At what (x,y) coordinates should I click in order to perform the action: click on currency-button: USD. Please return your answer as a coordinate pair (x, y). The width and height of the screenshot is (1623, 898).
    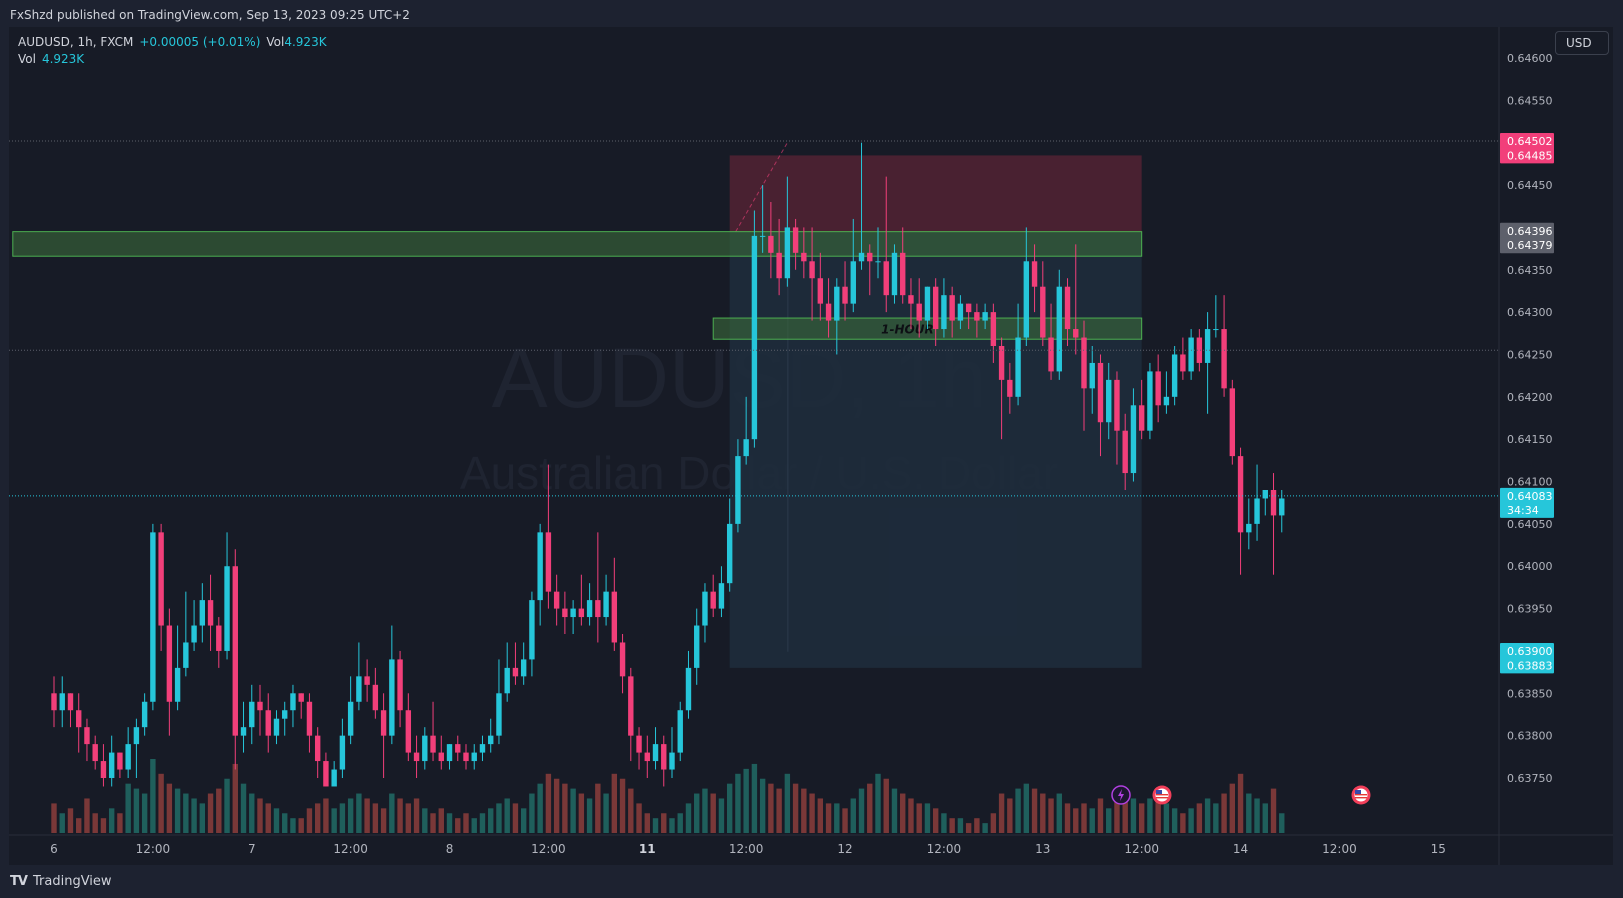
    Looking at the image, I should click on (1582, 43).